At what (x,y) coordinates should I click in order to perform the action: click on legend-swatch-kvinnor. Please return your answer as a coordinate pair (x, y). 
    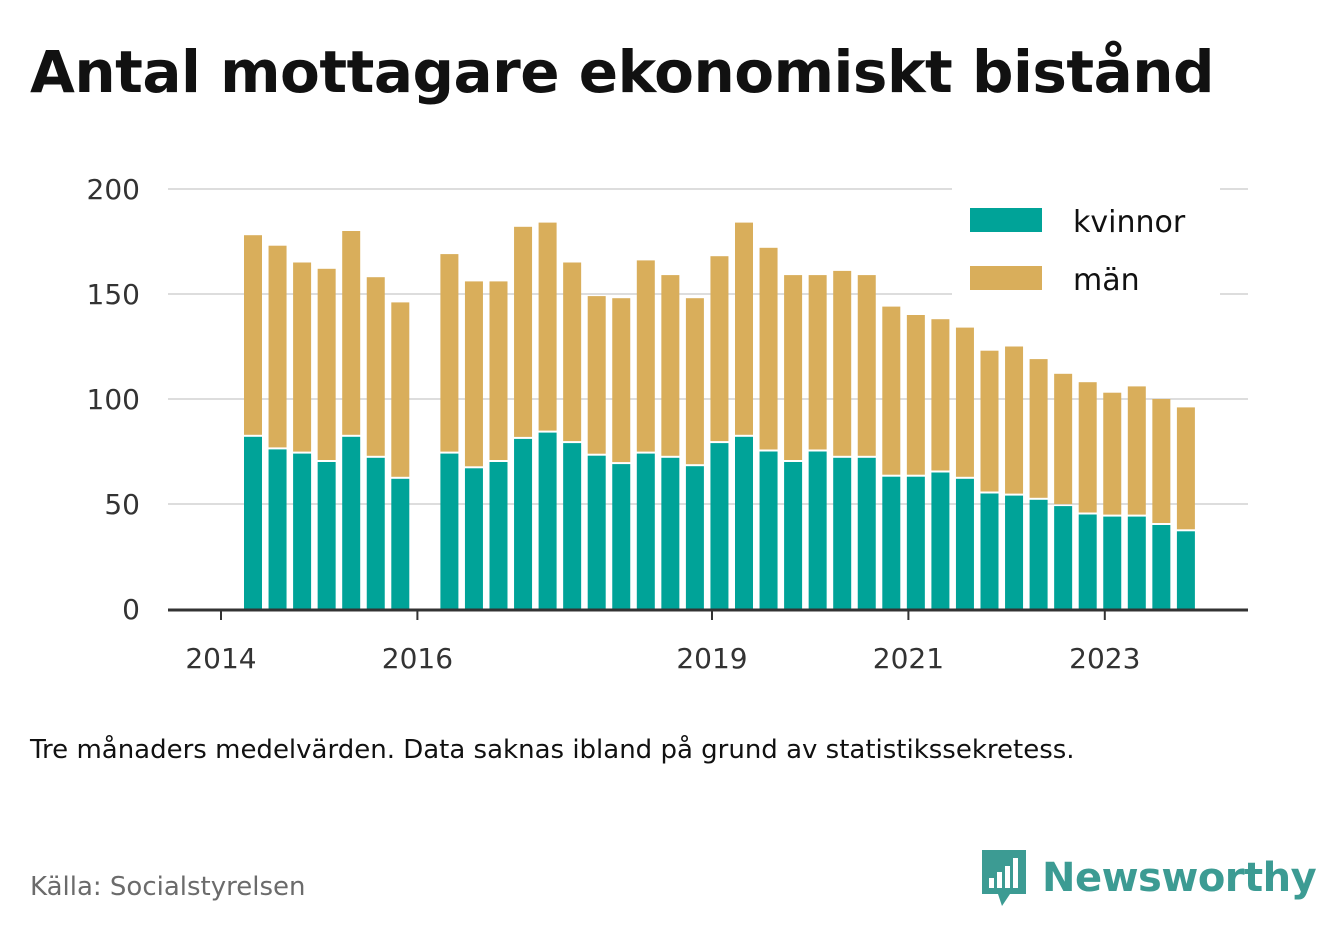
    Looking at the image, I should click on (1006, 220).